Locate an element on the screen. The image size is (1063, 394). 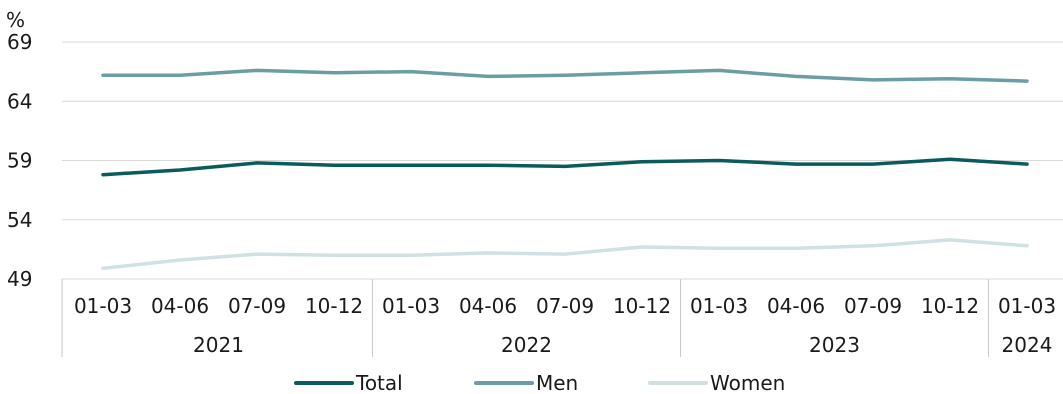
y-axis-ticks: 49 54 59 64 69 is located at coordinates (19, 160).